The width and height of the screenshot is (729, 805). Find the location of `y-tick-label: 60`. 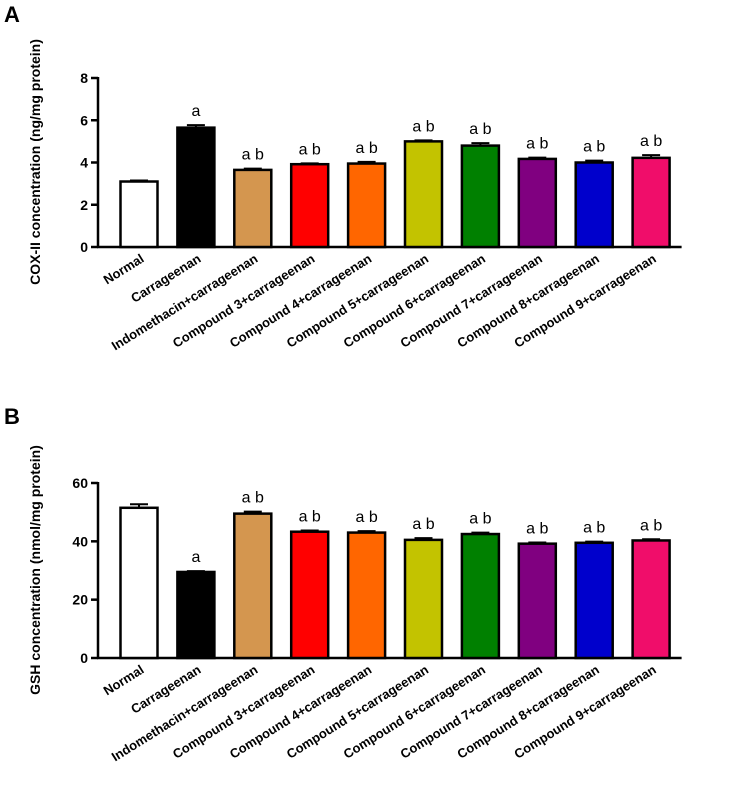

y-tick-label: 60 is located at coordinates (80, 483).